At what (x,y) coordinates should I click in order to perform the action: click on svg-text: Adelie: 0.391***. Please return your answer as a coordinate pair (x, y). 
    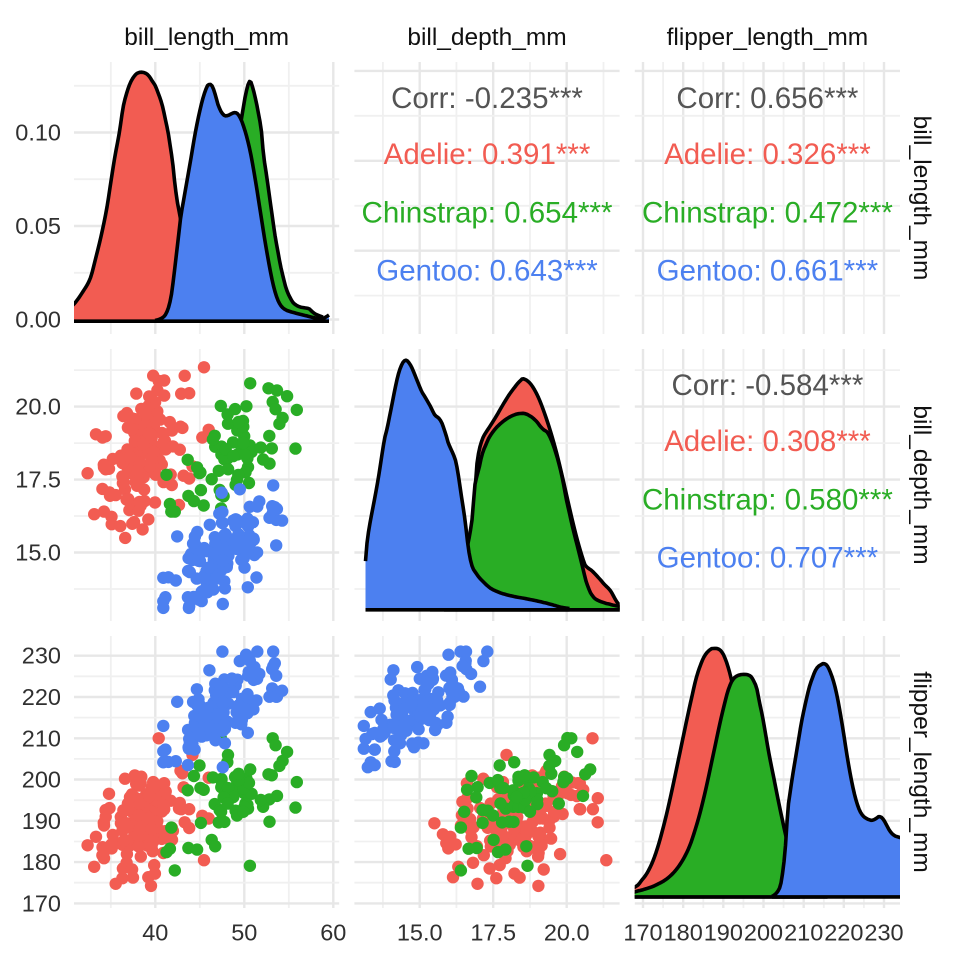
    Looking at the image, I should click on (487, 154).